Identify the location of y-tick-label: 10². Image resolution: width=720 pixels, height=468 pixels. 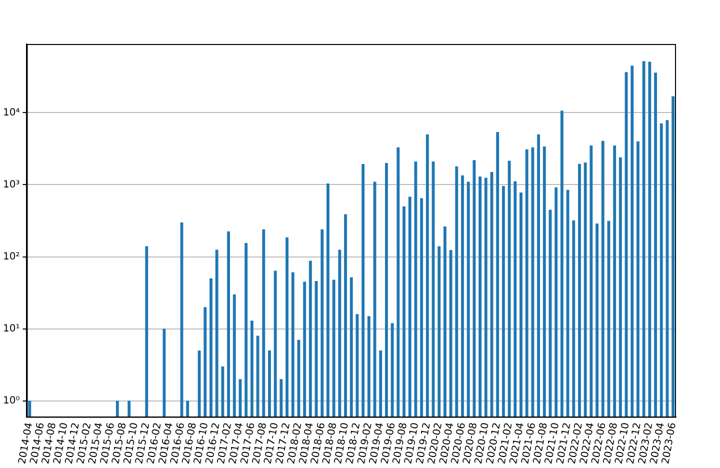
(11, 256).